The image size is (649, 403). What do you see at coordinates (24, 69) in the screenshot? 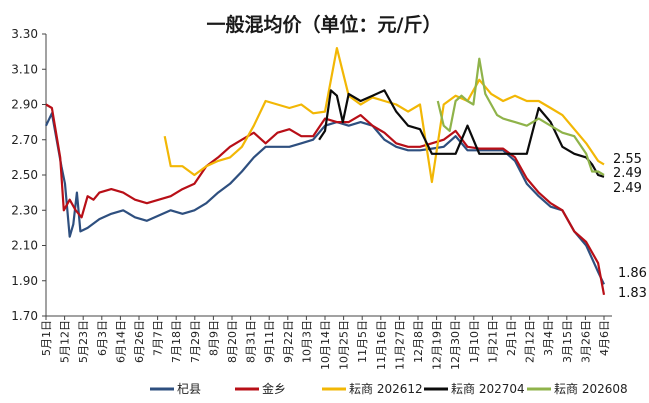
I see `y-tick-label: 3.10` at bounding box center [24, 69].